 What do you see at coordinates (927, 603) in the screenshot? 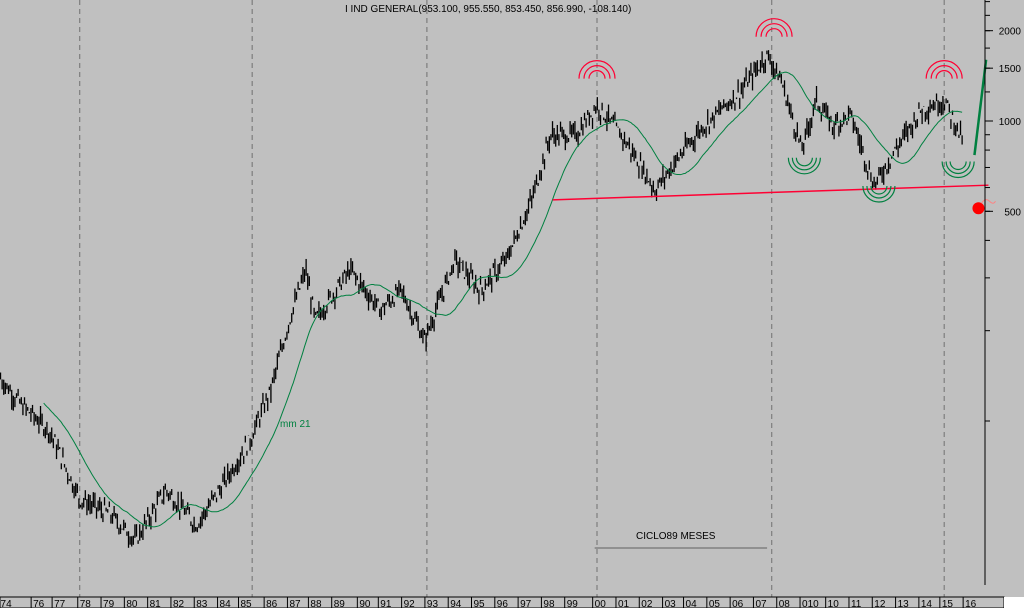
I see `x-tick-label: 14` at bounding box center [927, 603].